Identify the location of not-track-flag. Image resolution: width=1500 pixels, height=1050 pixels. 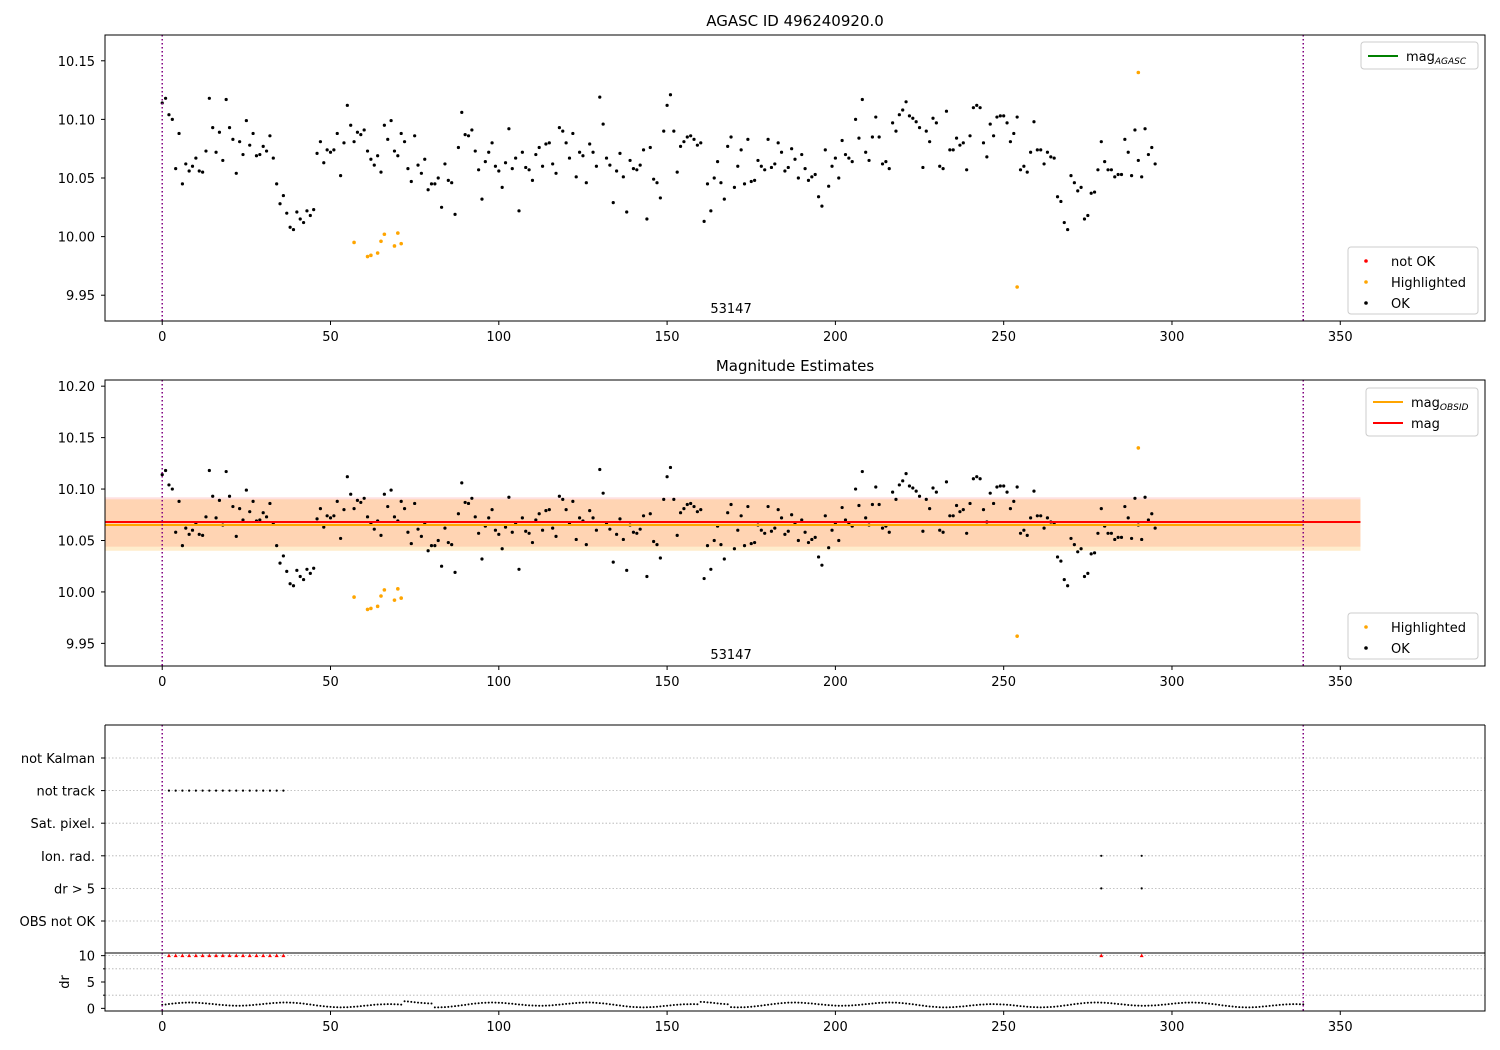
(175, 790).